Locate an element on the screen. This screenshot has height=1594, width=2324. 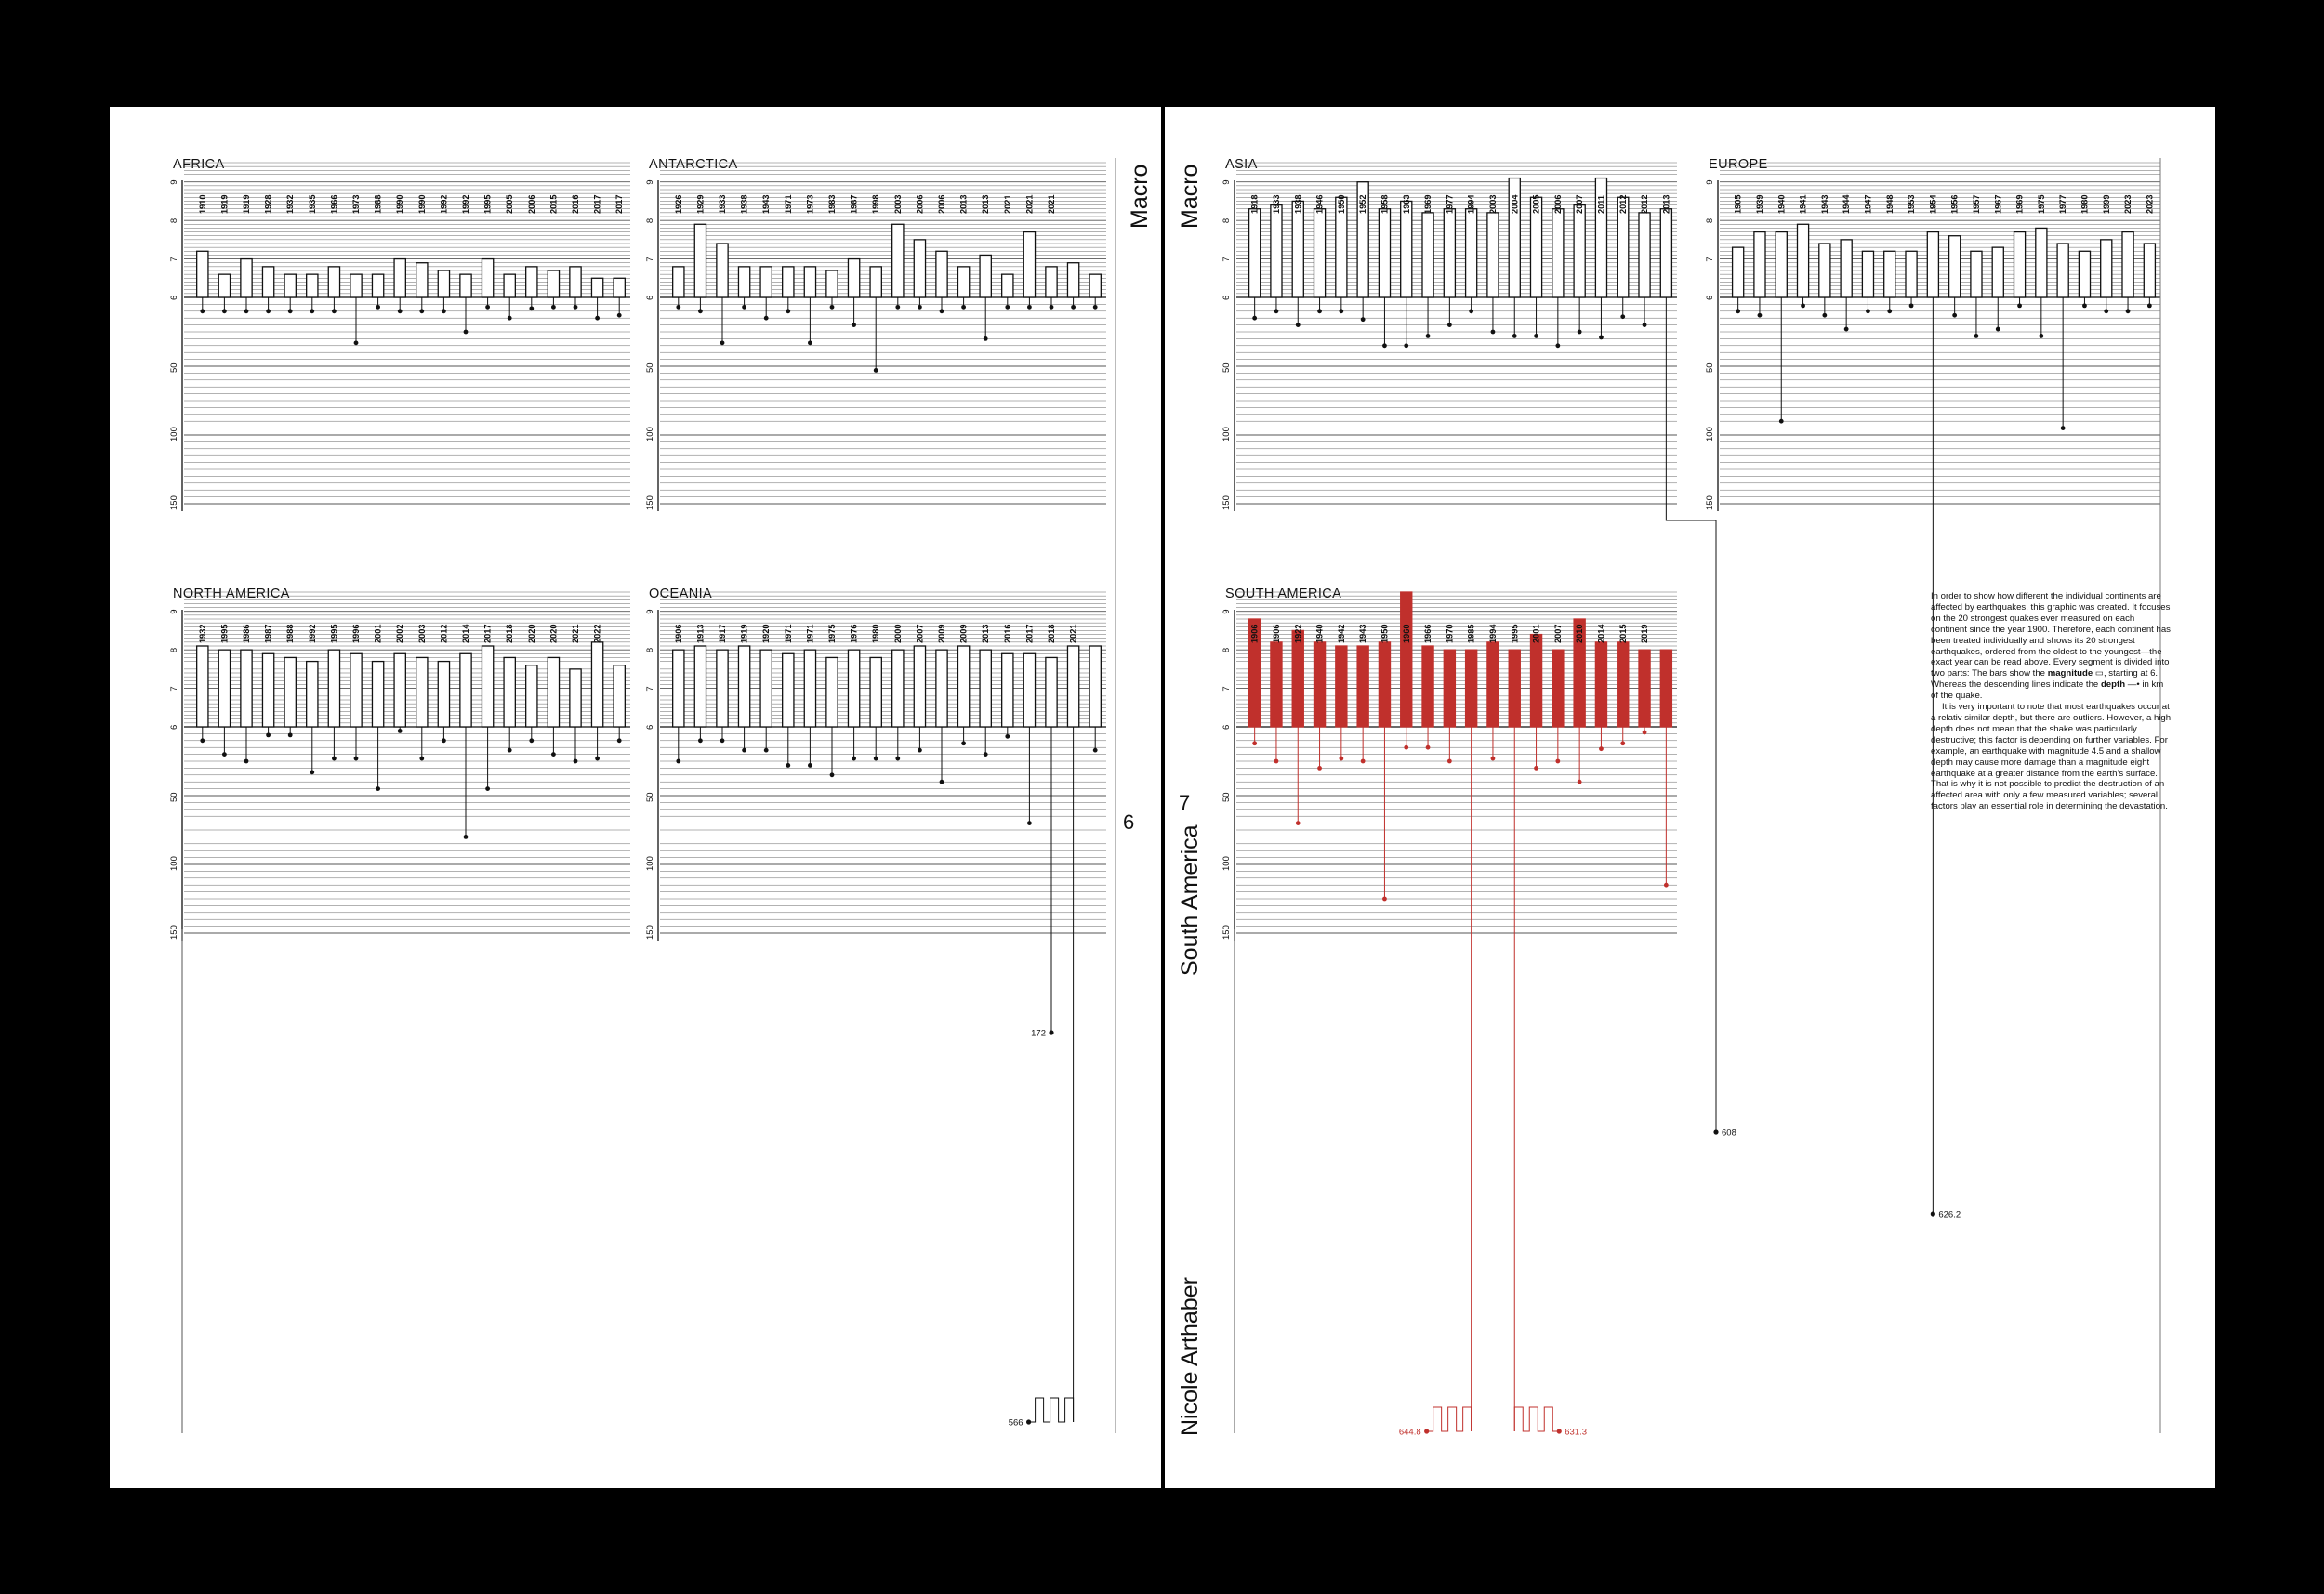
year-label: 1992 is located at coordinates (312, 634).